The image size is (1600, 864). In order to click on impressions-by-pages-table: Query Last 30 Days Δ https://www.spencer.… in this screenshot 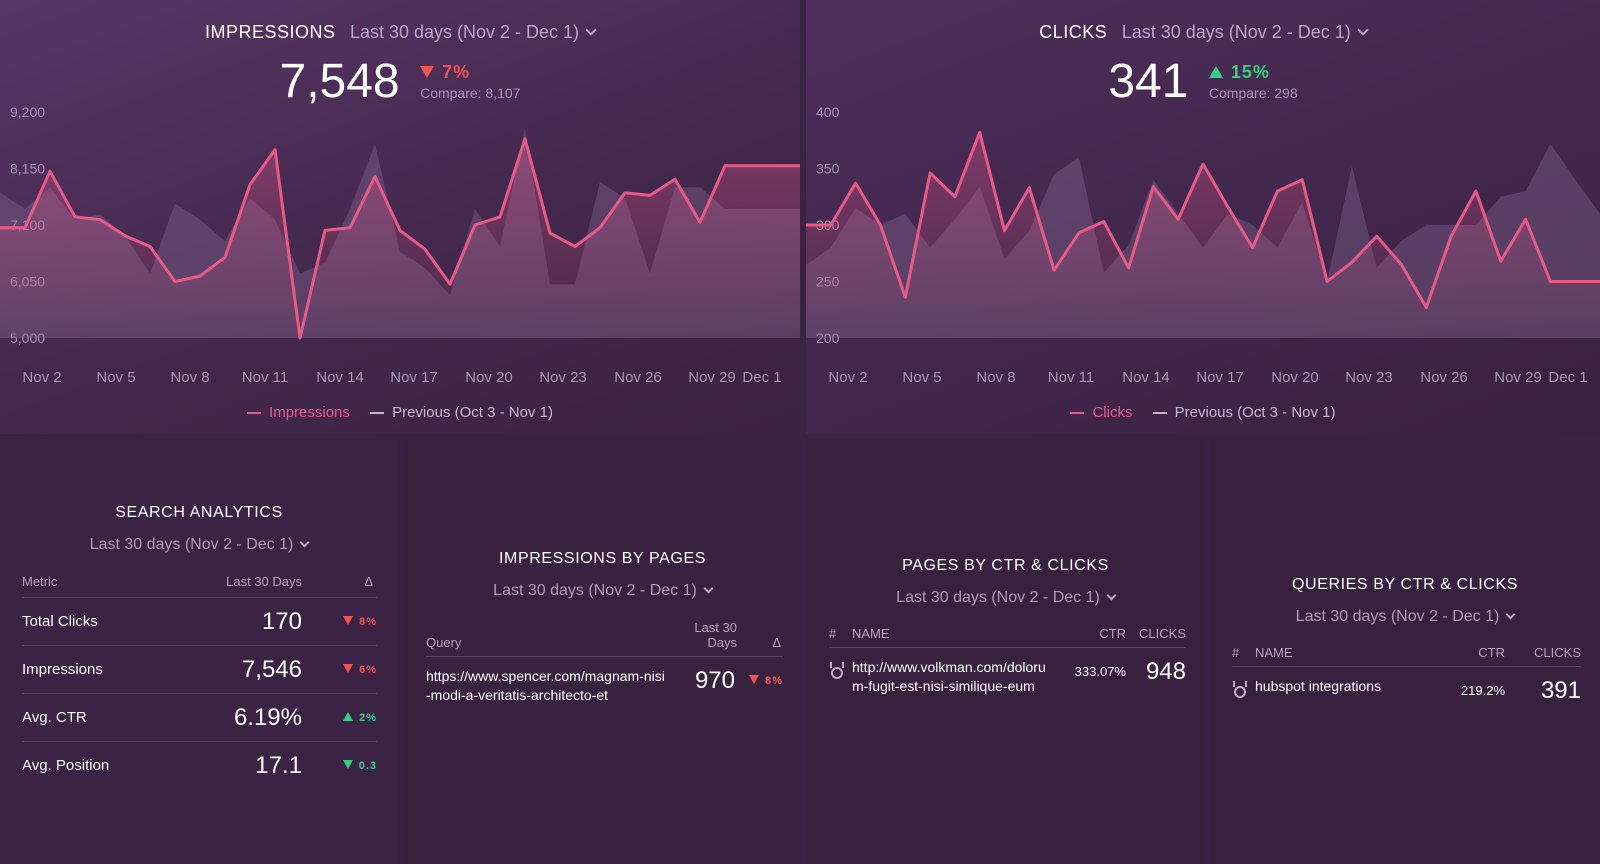, I will do `click(604, 662)`.